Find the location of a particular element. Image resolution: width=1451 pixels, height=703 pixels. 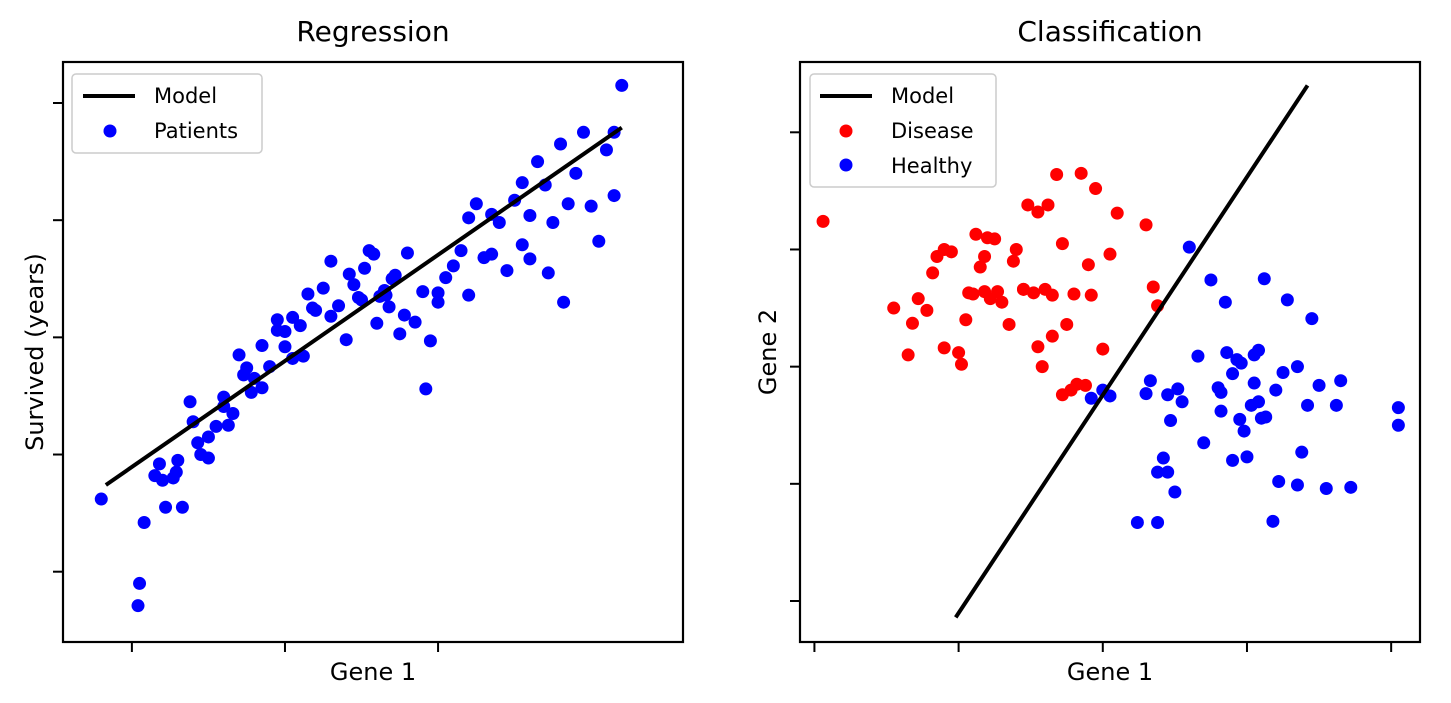

classification-legend: Model Disease Healthy is located at coordinates (903, 130).